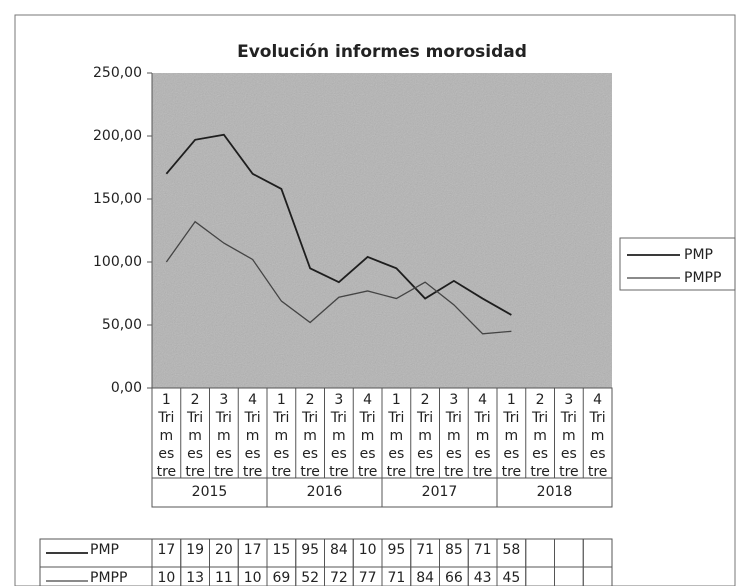 This screenshot has width=749, height=586. Describe the element at coordinates (555, 492) in the screenshot. I see `year-label: 2018` at that location.